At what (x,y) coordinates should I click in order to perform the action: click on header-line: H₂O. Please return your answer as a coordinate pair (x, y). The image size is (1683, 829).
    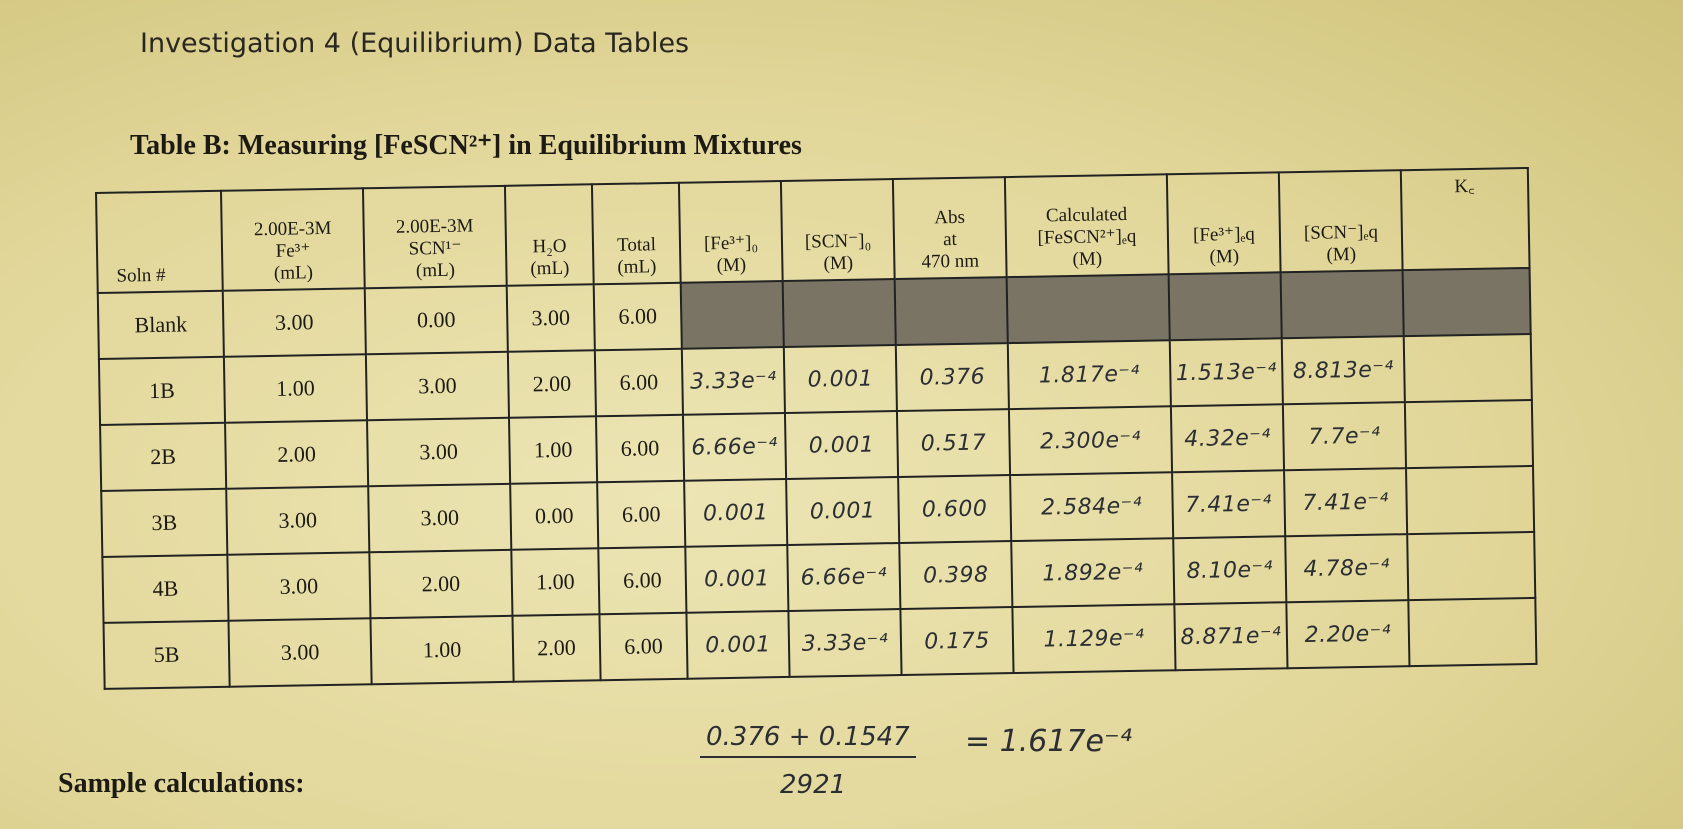
    Looking at the image, I should click on (549, 247).